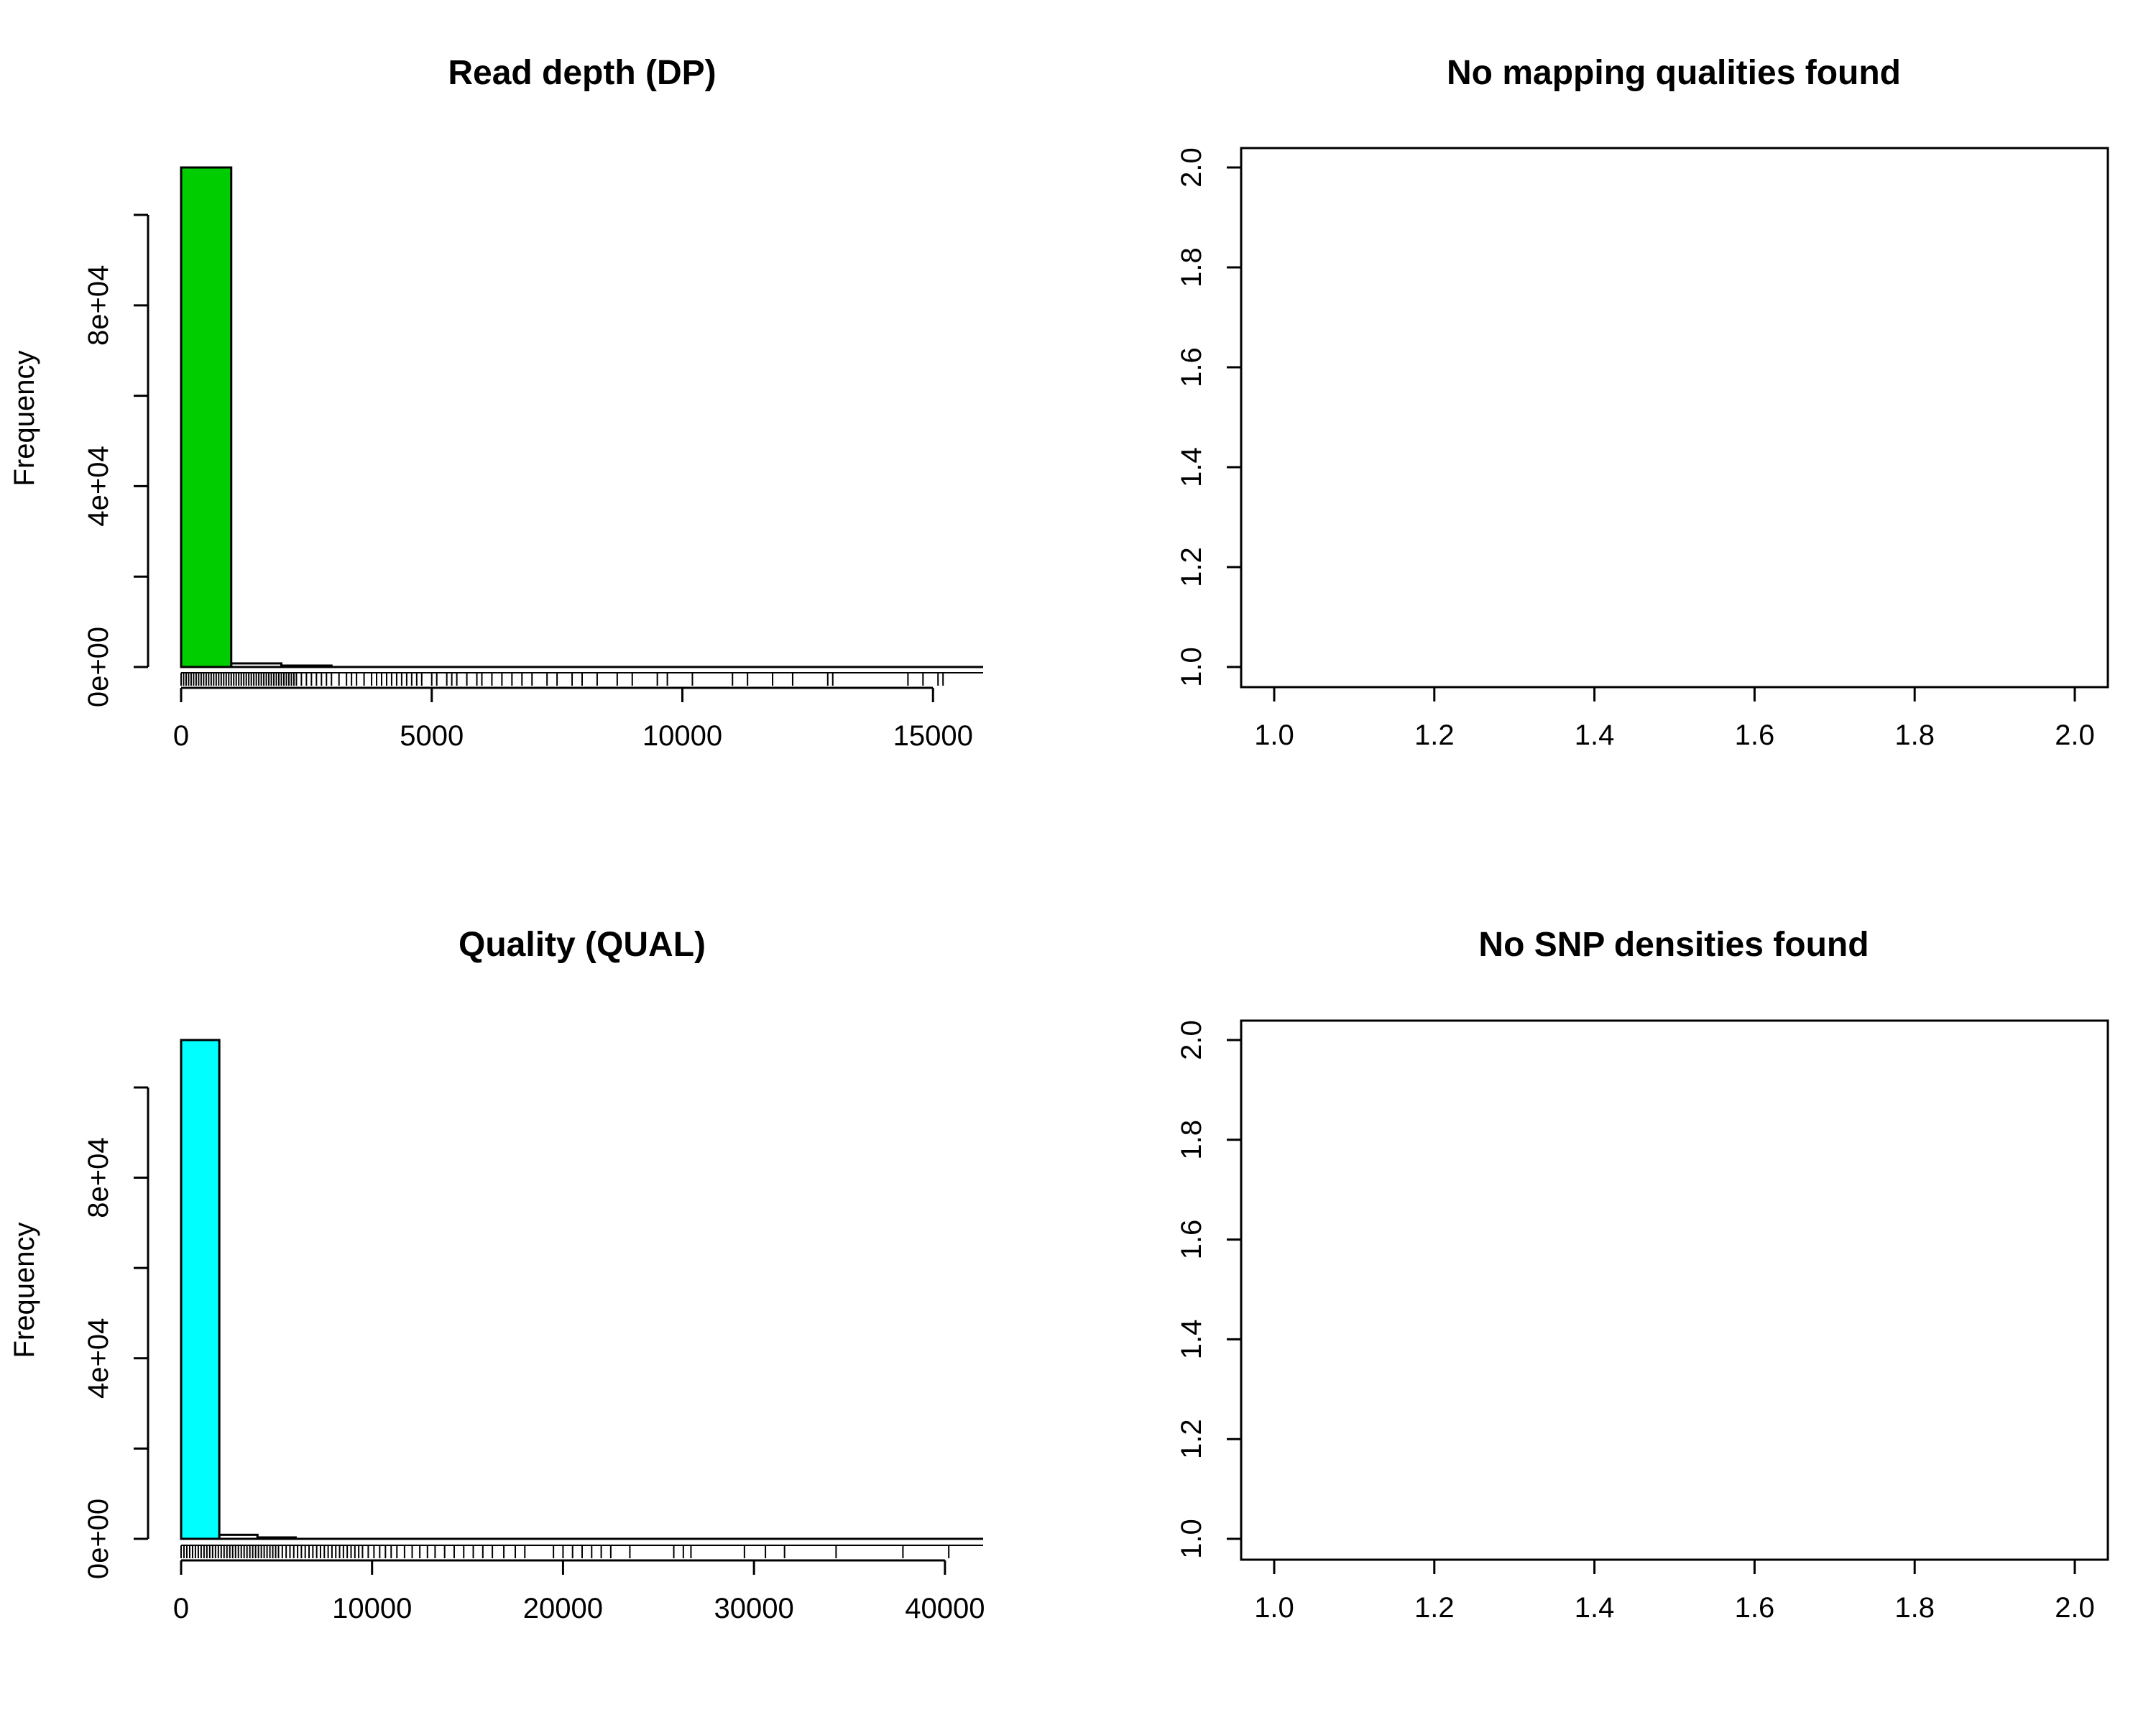 The width and height of the screenshot is (2156, 1725). I want to click on chart-title: Read depth (DP), so click(582, 73).